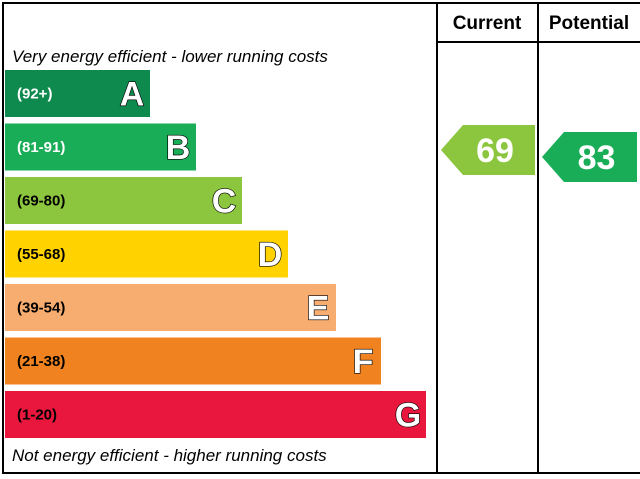 Image resolution: width=640 pixels, height=479 pixels. Describe the element at coordinates (41, 147) in the screenshot. I see `band-range-b: (81-91)` at that location.